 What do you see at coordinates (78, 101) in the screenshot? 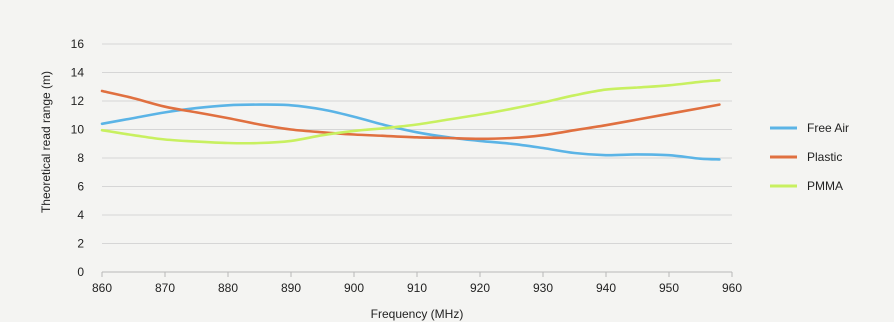
I see `y-tick-label: 12` at bounding box center [78, 101].